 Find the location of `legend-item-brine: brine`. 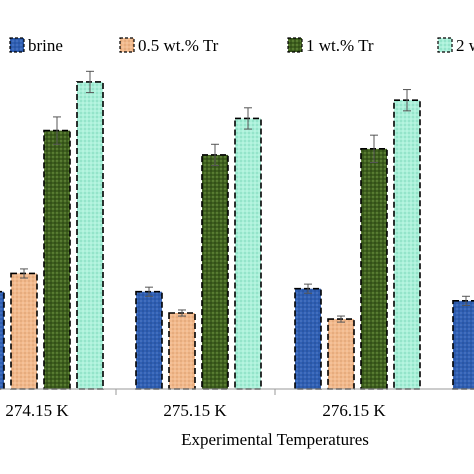

legend-item-brine: brine is located at coordinates (36, 45).